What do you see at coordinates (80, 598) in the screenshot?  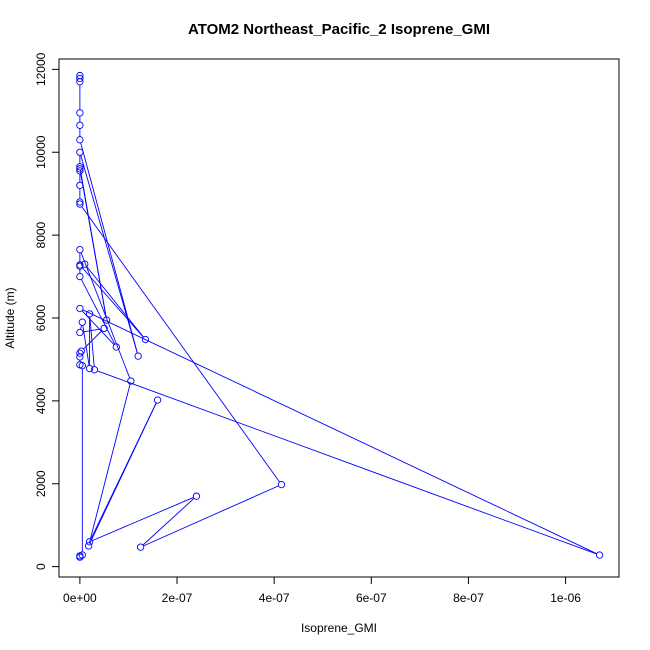 I see `x-tick-label: 0e+00` at bounding box center [80, 598].